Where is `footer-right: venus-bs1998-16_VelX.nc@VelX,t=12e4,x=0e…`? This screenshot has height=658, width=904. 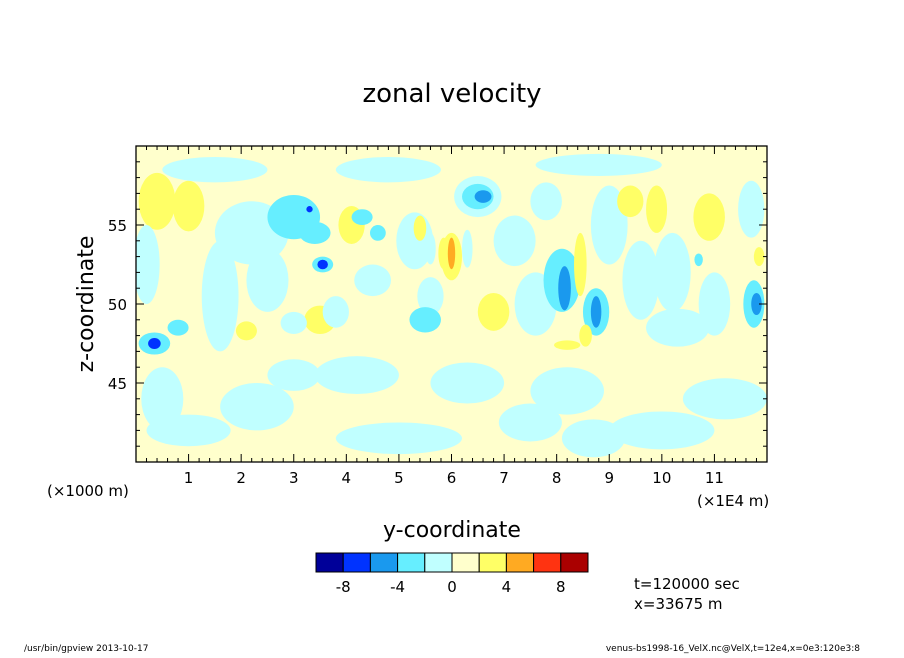
footer-right: venus-bs1998-16_VelX.nc@VelX,t=12e4,x=0e… is located at coordinates (733, 649).